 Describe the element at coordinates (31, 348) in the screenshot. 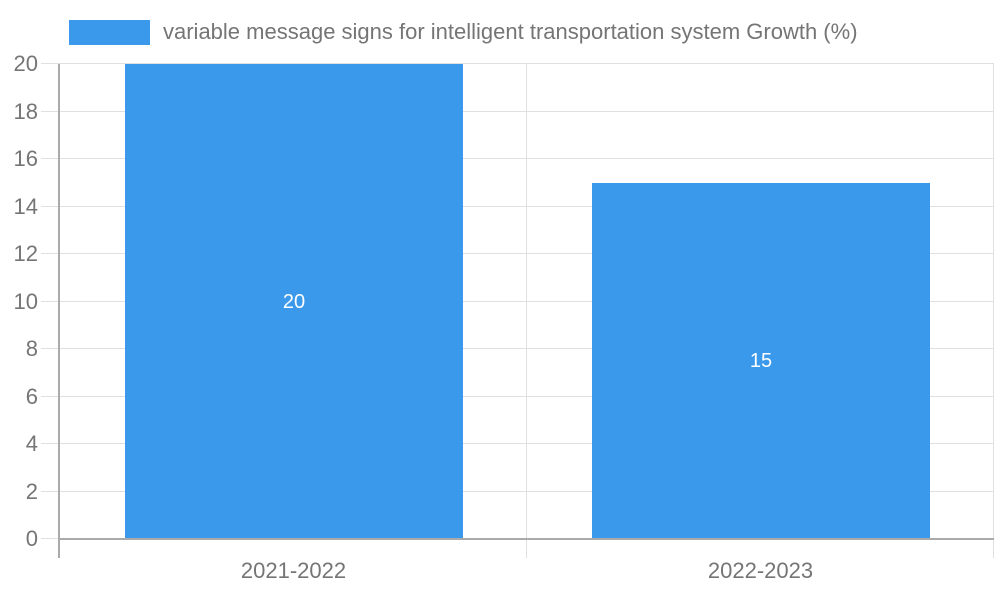

I see `y-axis-tick-label: 8` at that location.